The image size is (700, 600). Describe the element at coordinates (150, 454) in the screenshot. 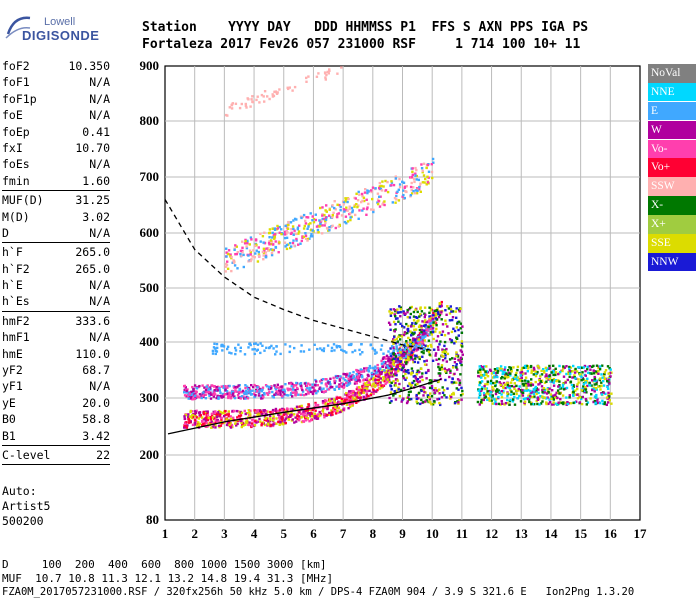

I see `y-tick-label: 200` at that location.